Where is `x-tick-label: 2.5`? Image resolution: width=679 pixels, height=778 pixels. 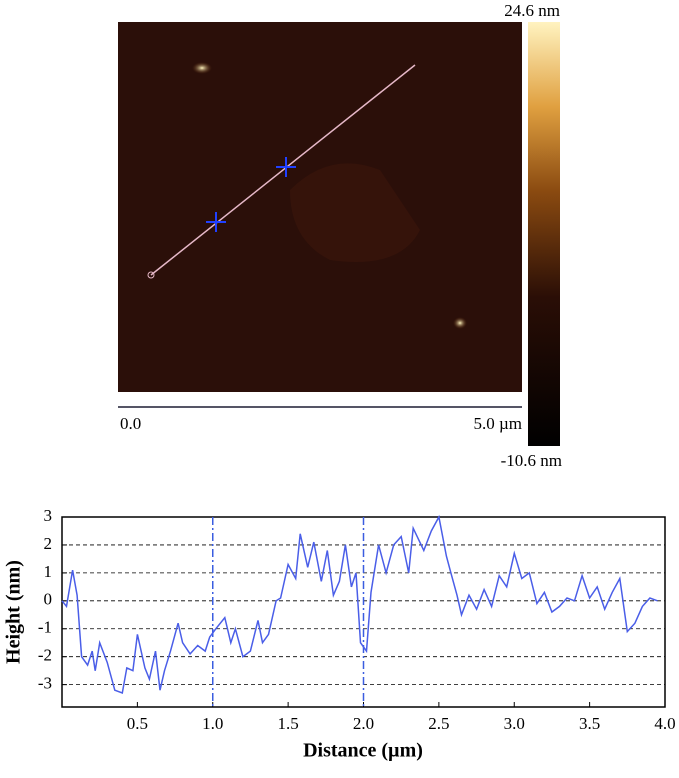 x-tick-label: 2.5 is located at coordinates (438, 723).